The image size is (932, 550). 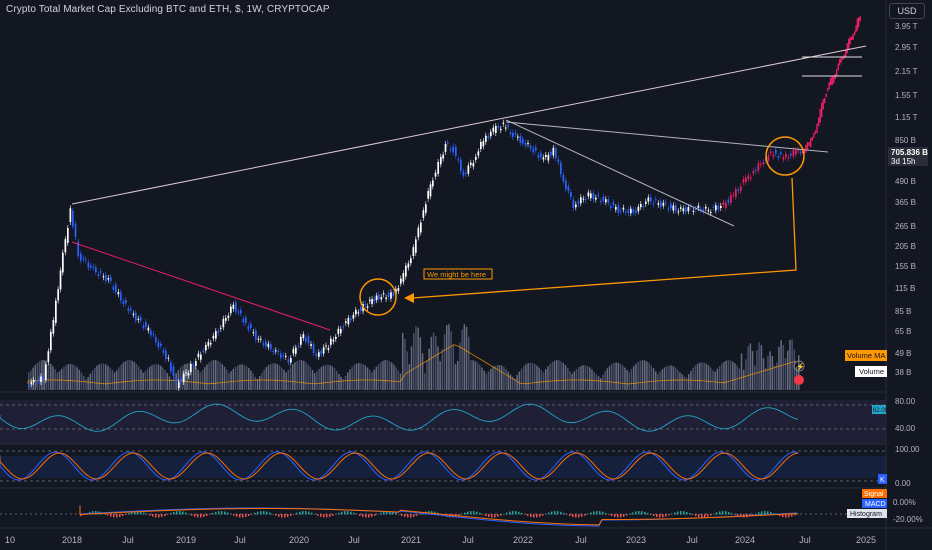 I want to click on price-tick: 3.95 T, so click(x=906, y=26).